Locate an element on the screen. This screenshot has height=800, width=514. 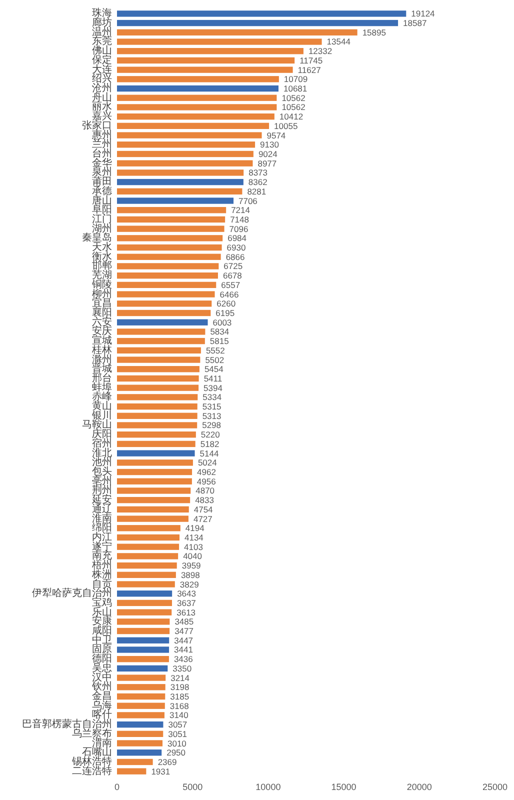
category: 六安 is located at coordinates (102, 322).